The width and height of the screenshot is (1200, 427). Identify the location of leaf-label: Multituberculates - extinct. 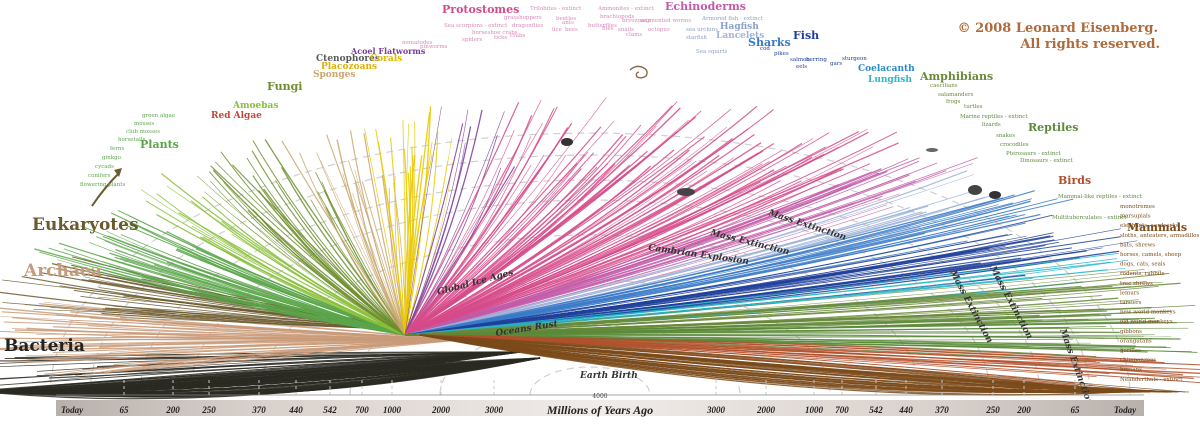
(1089, 218).